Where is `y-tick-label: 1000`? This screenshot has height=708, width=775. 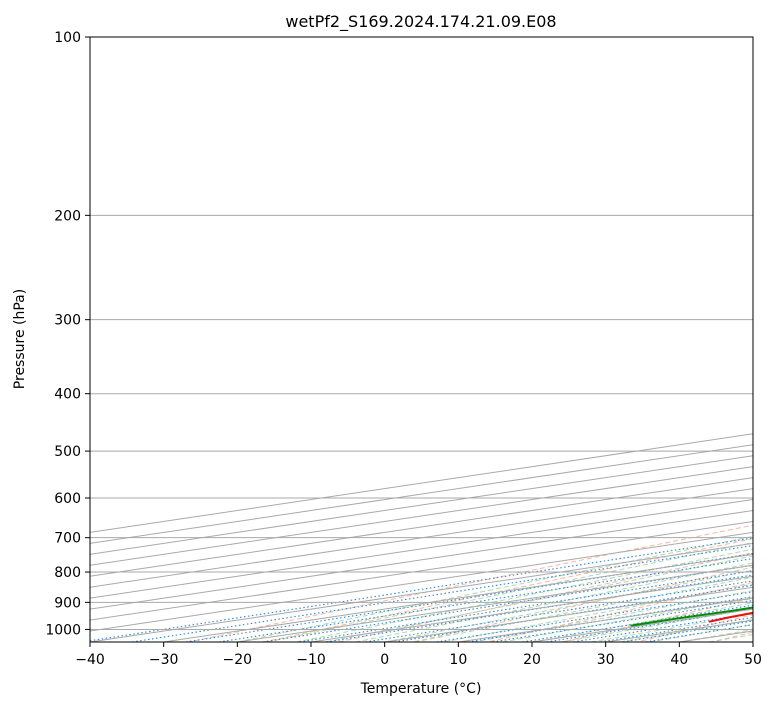 y-tick-label: 1000 is located at coordinates (63, 630).